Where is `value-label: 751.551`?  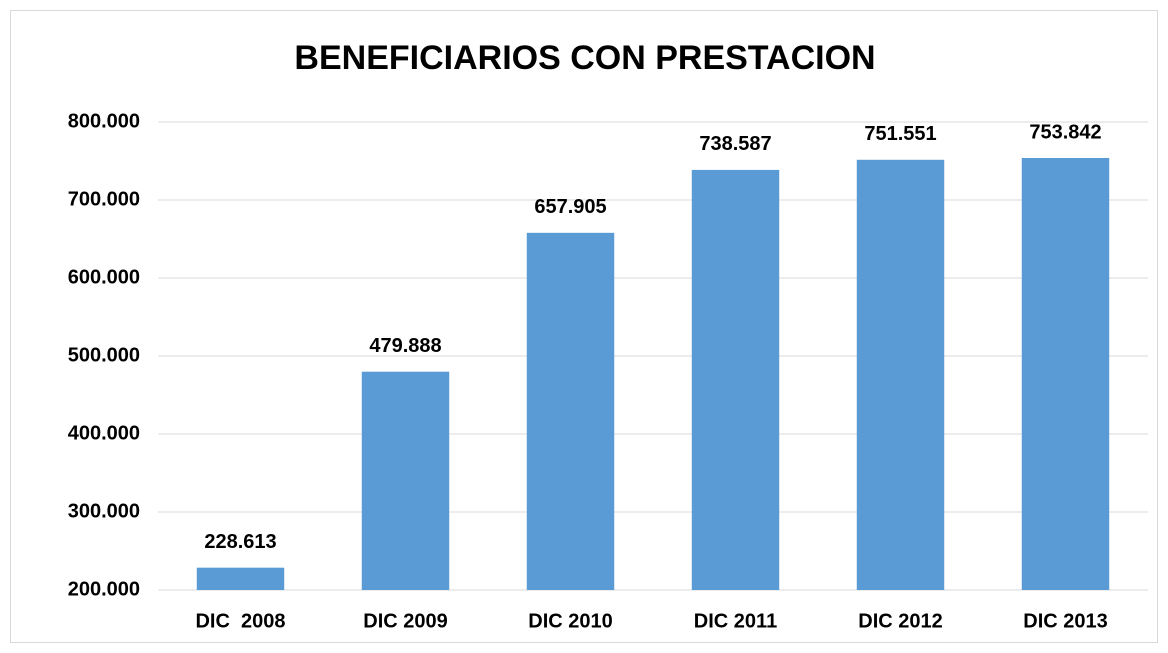 value-label: 751.551 is located at coordinates (900, 134).